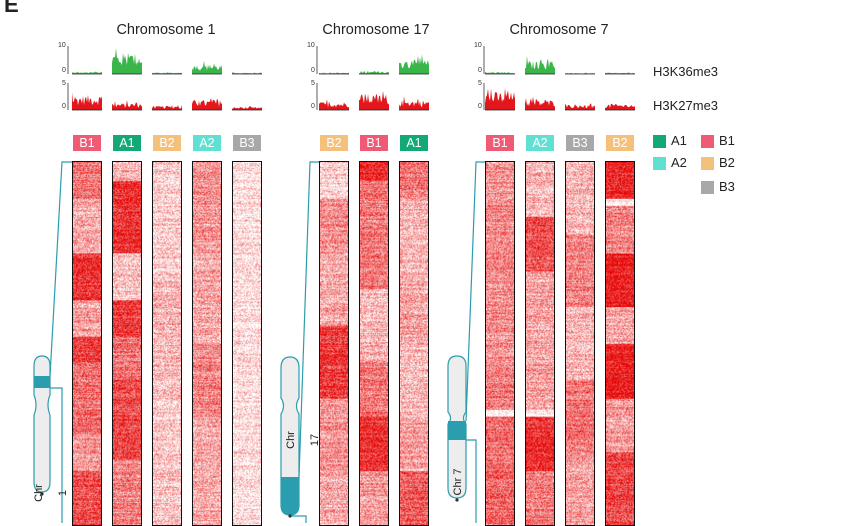  Describe the element at coordinates (62, 45) in the screenshot. I see `tick-max-green-1: 10` at that location.